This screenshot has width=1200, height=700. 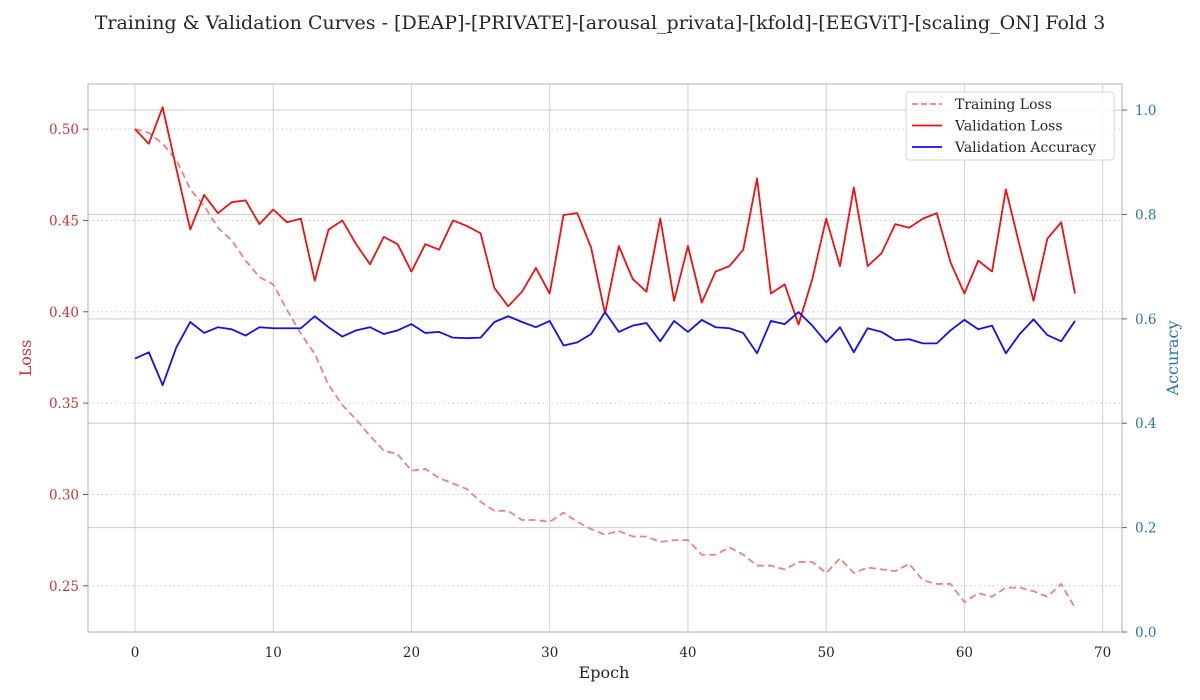 What do you see at coordinates (1003, 105) in the screenshot?
I see `legend-label: Training Loss` at bounding box center [1003, 105].